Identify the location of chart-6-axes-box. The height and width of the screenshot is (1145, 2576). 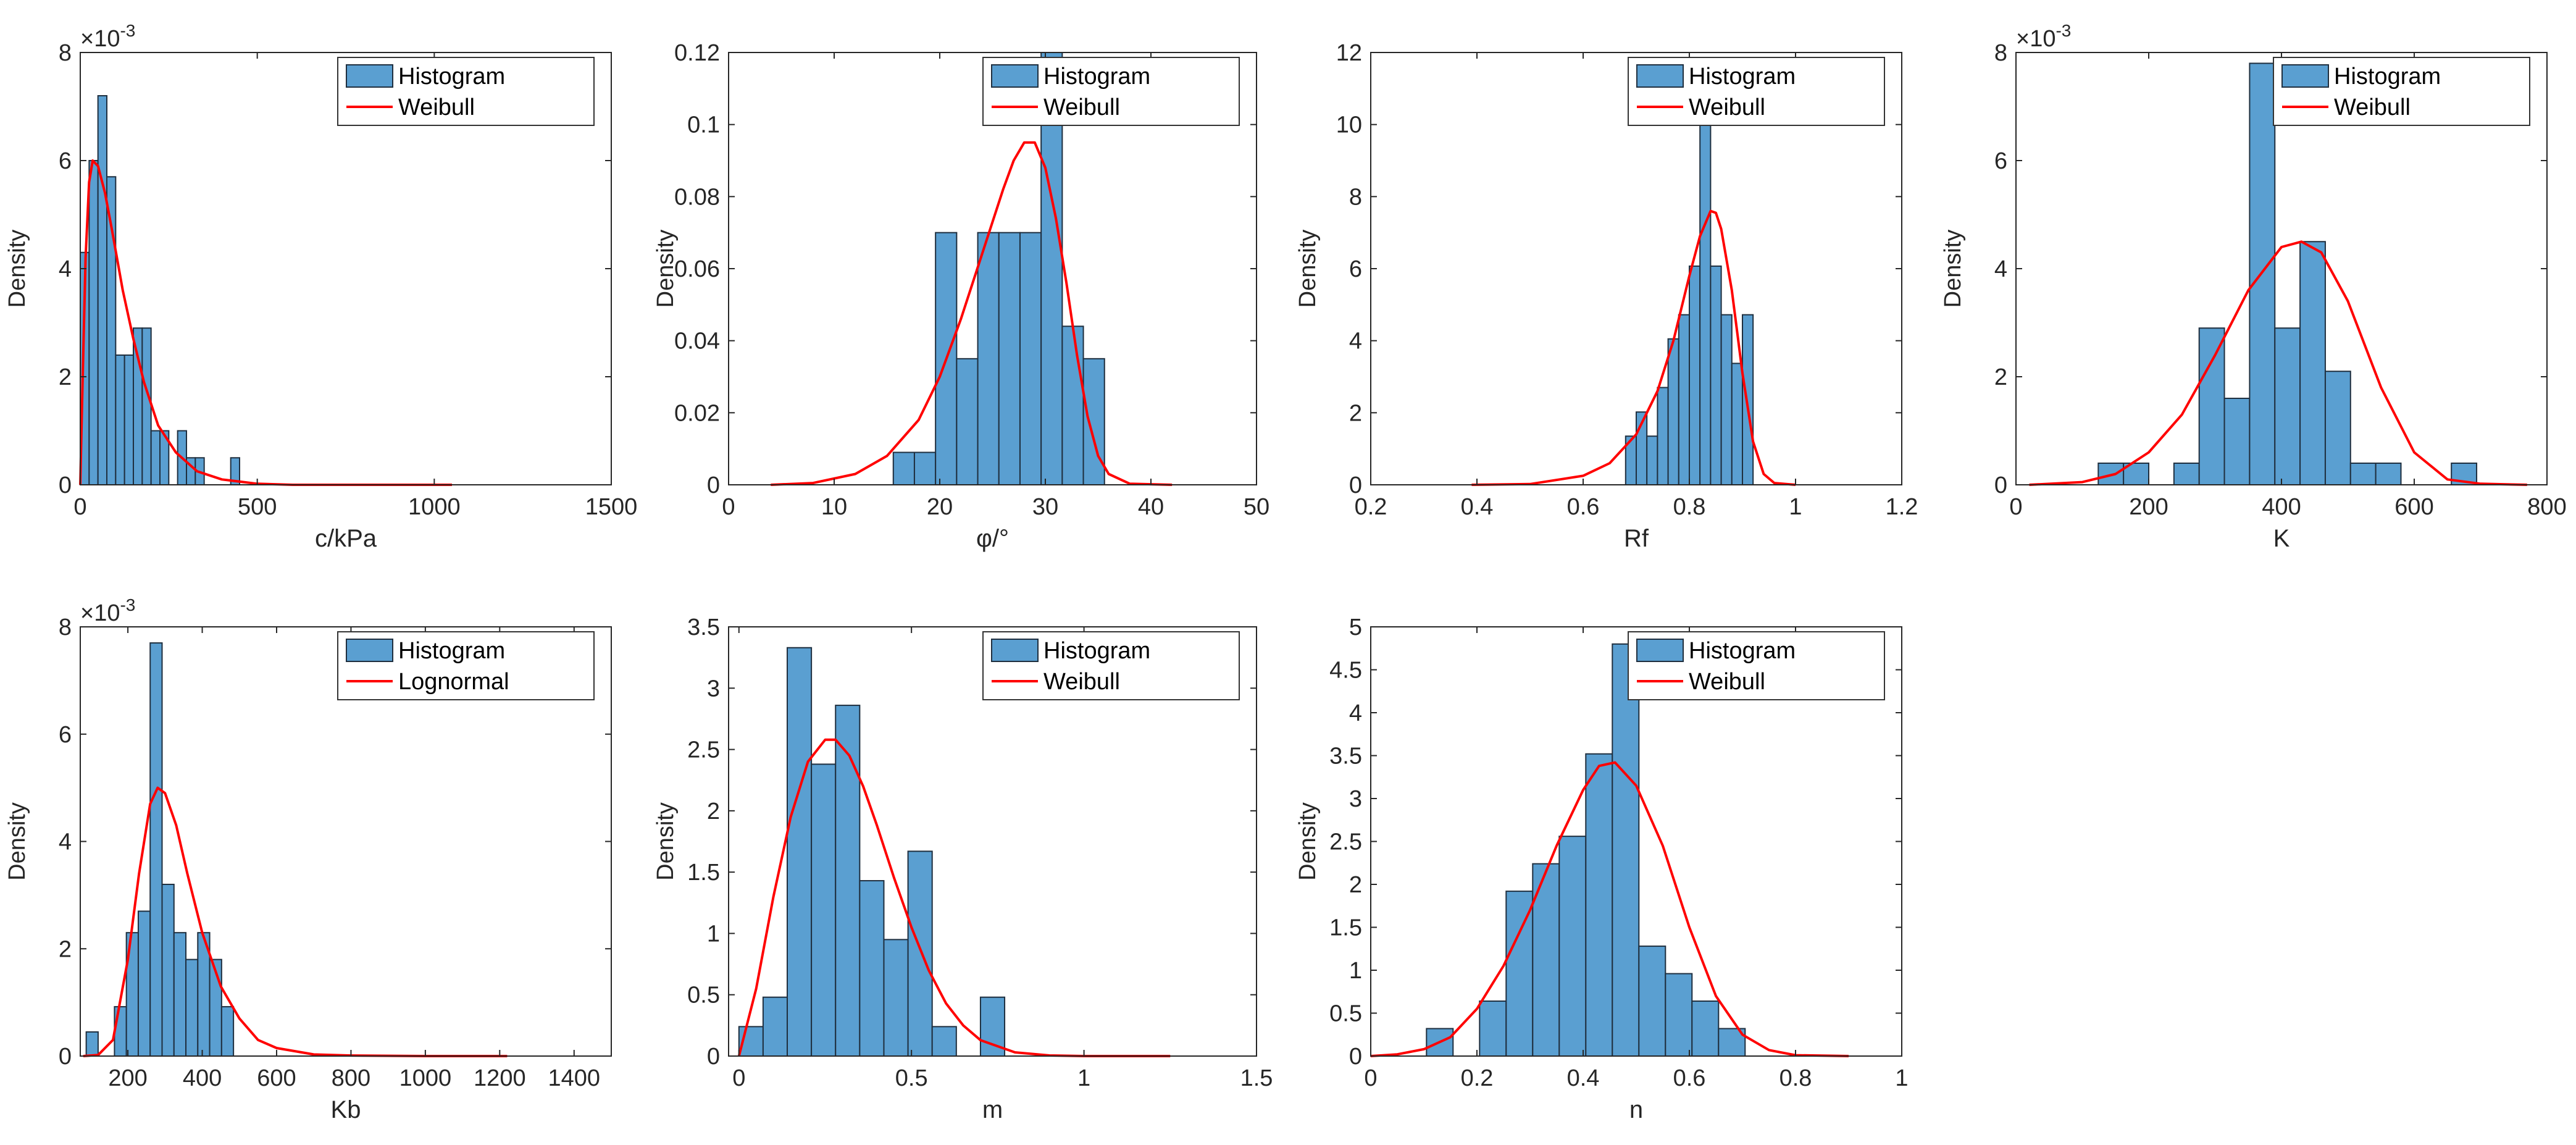
(993, 841).